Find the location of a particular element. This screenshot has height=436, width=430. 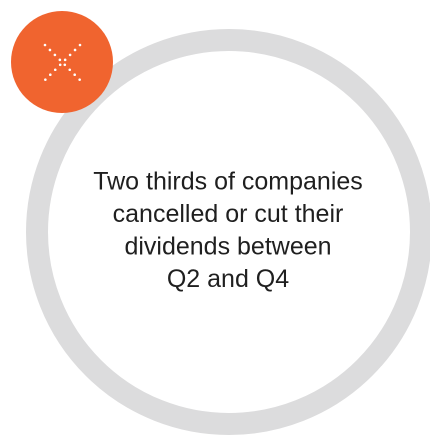

cross-stroke is located at coordinates (62, 62).